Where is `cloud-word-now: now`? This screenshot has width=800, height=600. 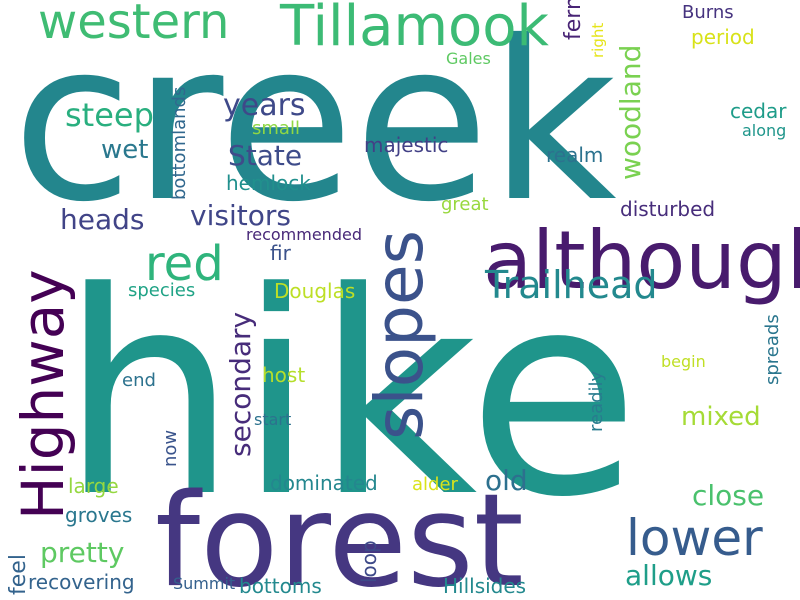 cloud-word-now: now is located at coordinates (170, 448).